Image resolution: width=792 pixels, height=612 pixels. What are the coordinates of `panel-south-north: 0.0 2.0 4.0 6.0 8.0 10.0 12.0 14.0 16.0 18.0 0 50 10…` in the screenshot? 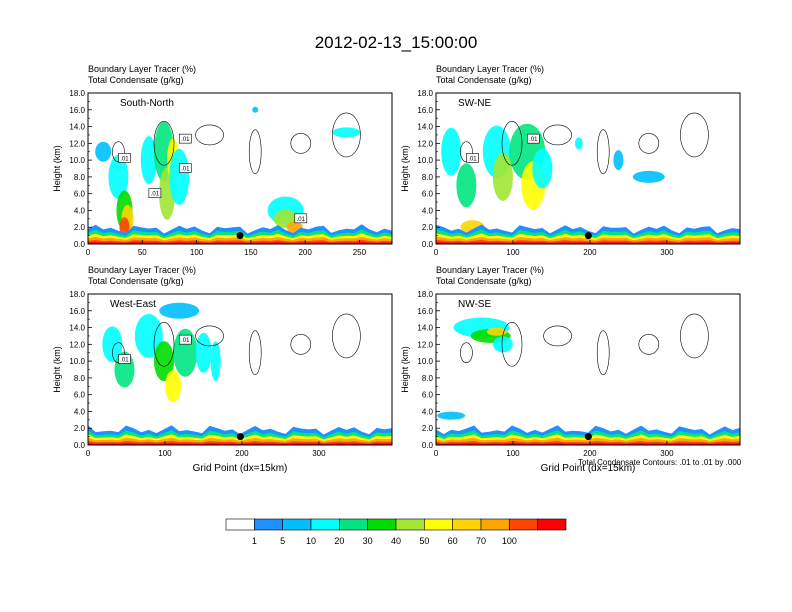 It's located at (222, 173).